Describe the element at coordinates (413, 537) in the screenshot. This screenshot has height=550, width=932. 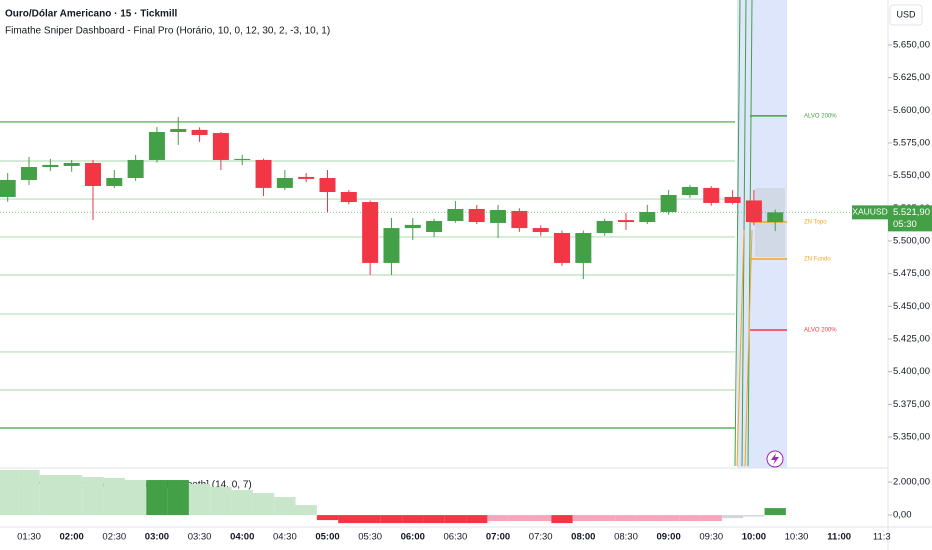
I see `x-tick-label: 06:00` at that location.